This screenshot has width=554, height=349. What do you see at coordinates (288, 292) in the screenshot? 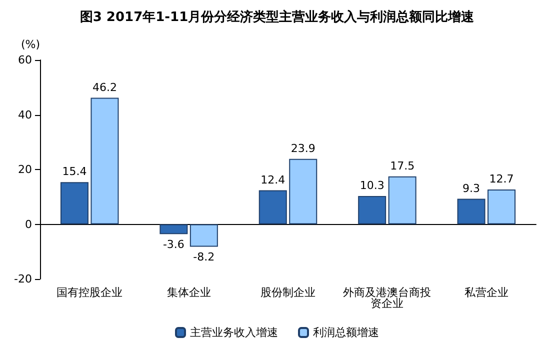
I see `x-tick-label: 股份制企业` at bounding box center [288, 292].